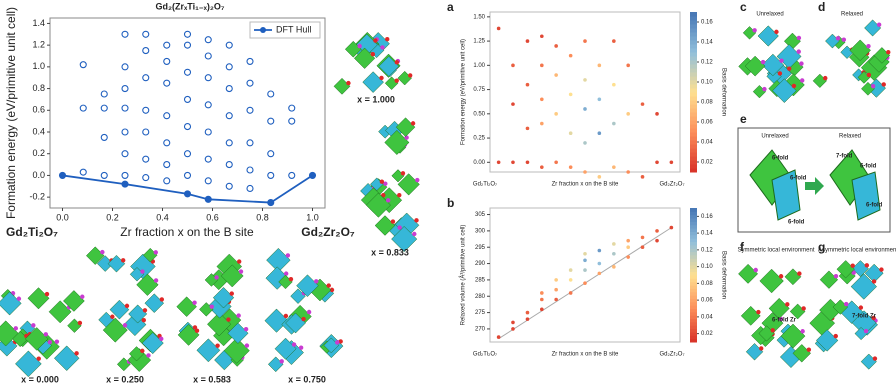 Image resolution: width=896 pixels, height=390 pixels. Describe the element at coordinates (40, 379) in the screenshot. I see `structure-caption: x = 0.000` at that location.